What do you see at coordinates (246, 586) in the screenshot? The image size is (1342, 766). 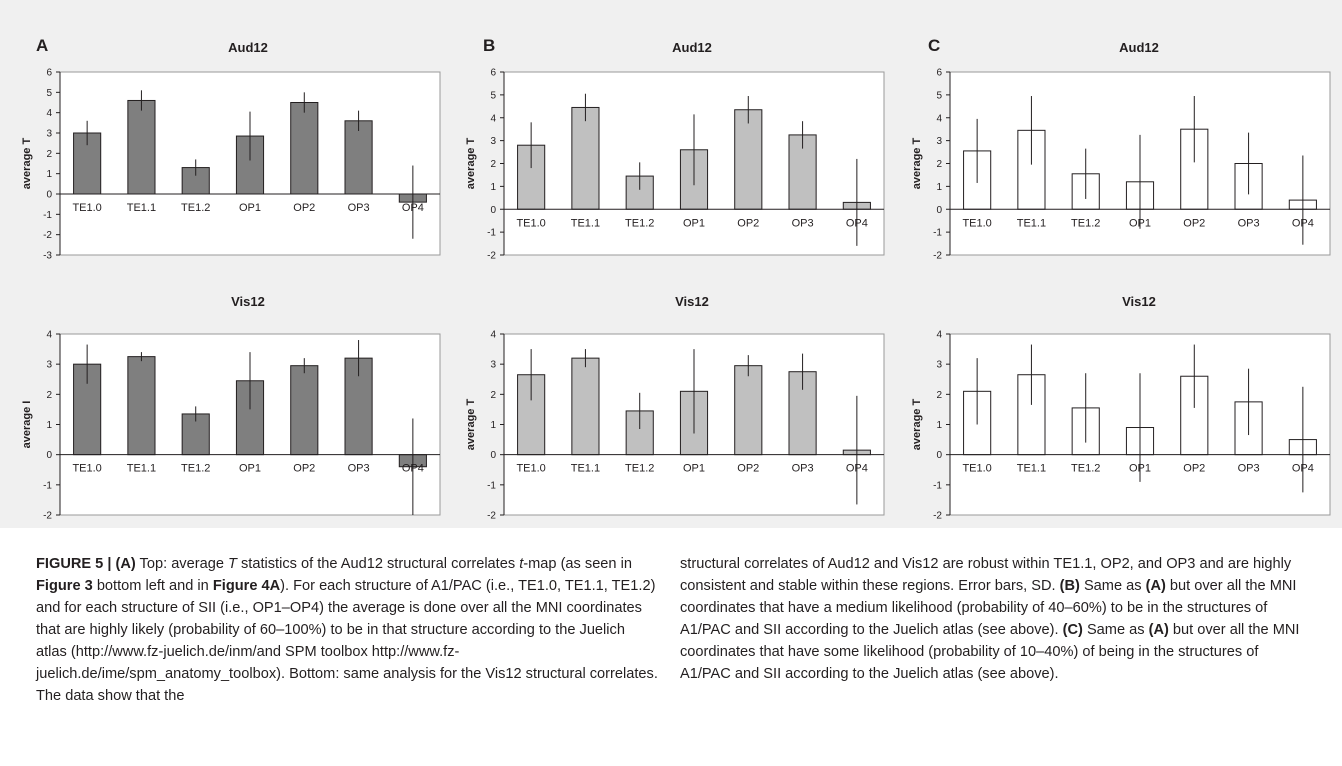 I see `figure-4a-link: Figure 4A` at bounding box center [246, 586].